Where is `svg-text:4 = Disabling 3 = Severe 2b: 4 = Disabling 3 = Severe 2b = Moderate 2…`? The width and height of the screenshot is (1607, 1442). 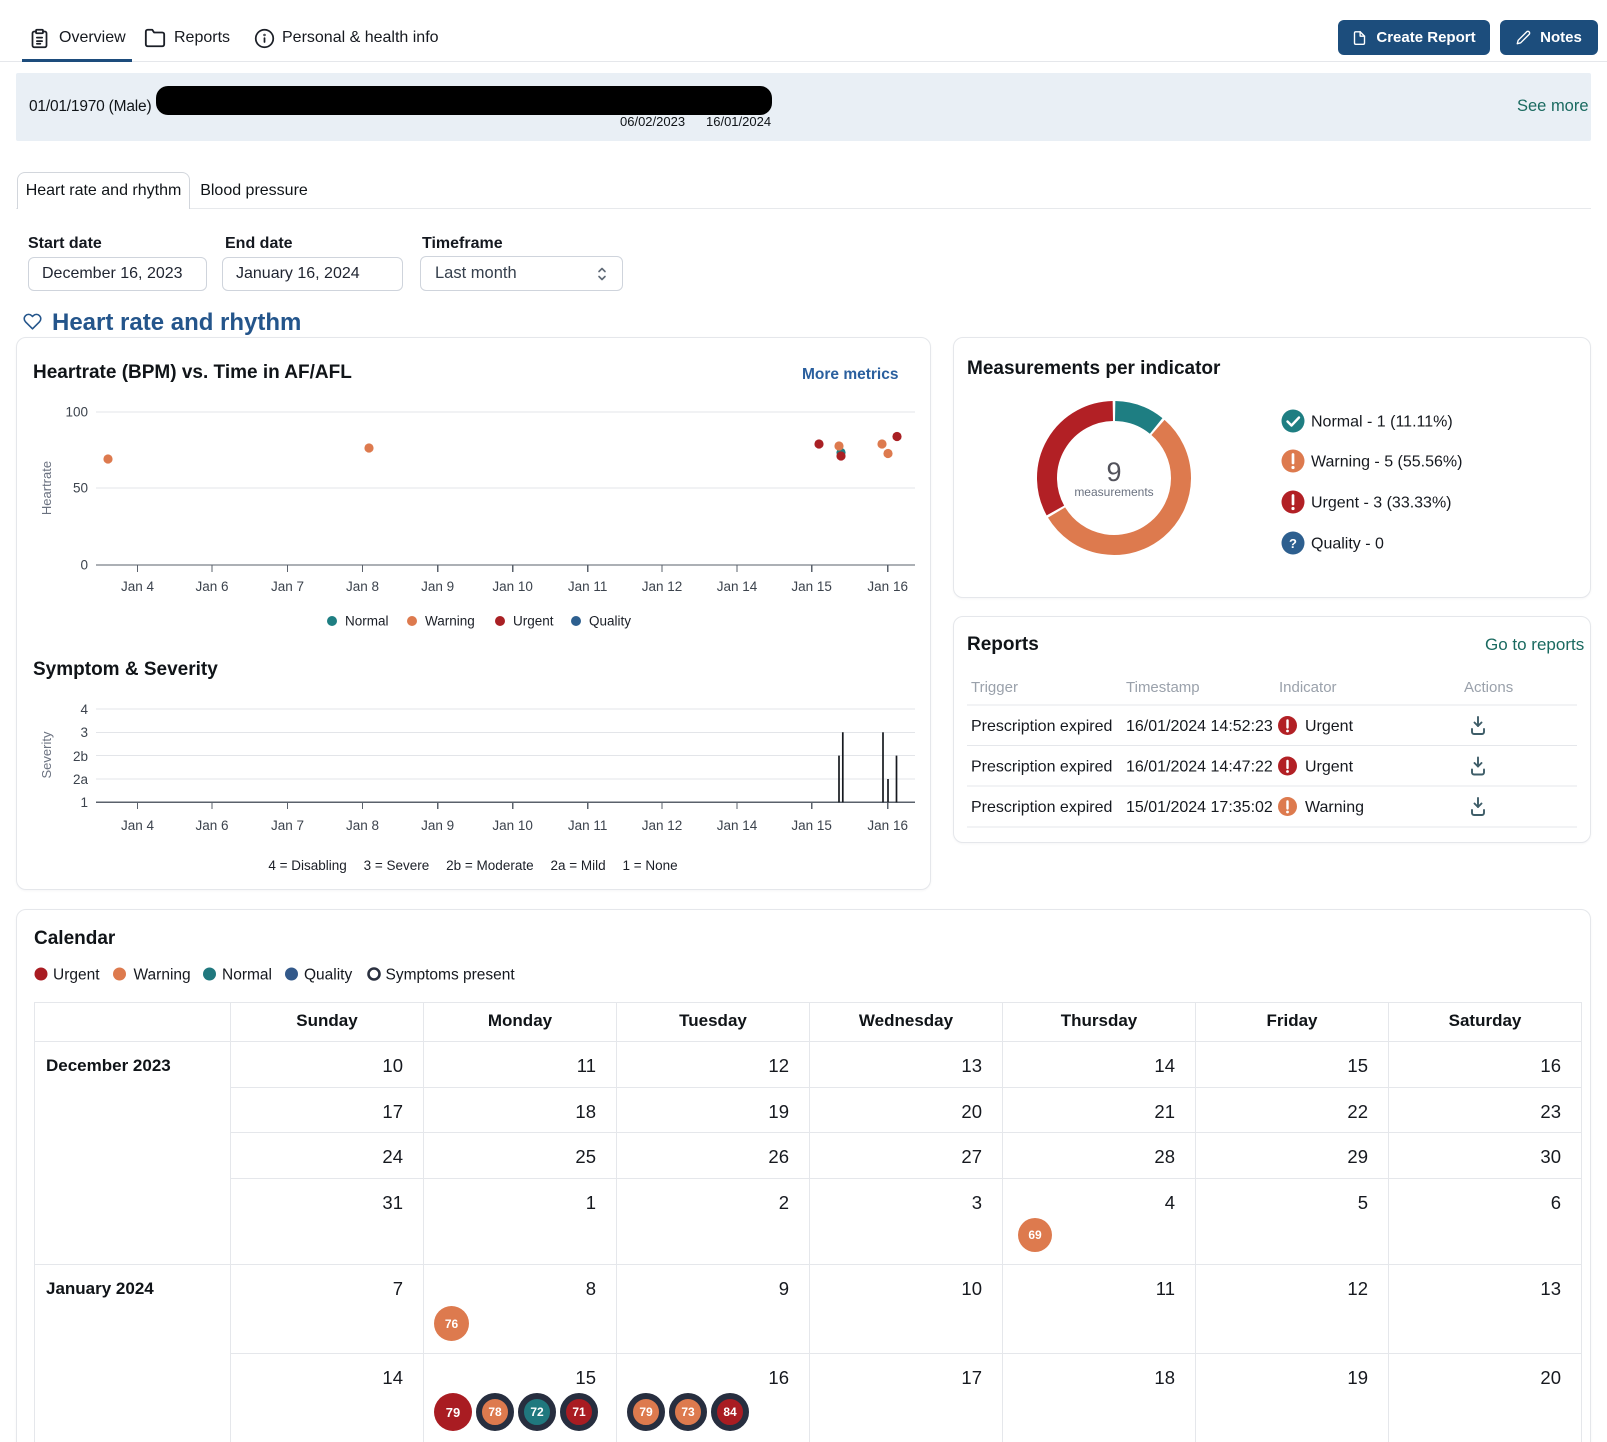
svg-text:4 = Disabling 3 = Severe 2b: 4 = Disabling 3 = Severe 2b = Moderate 2… is located at coordinates (472, 865).